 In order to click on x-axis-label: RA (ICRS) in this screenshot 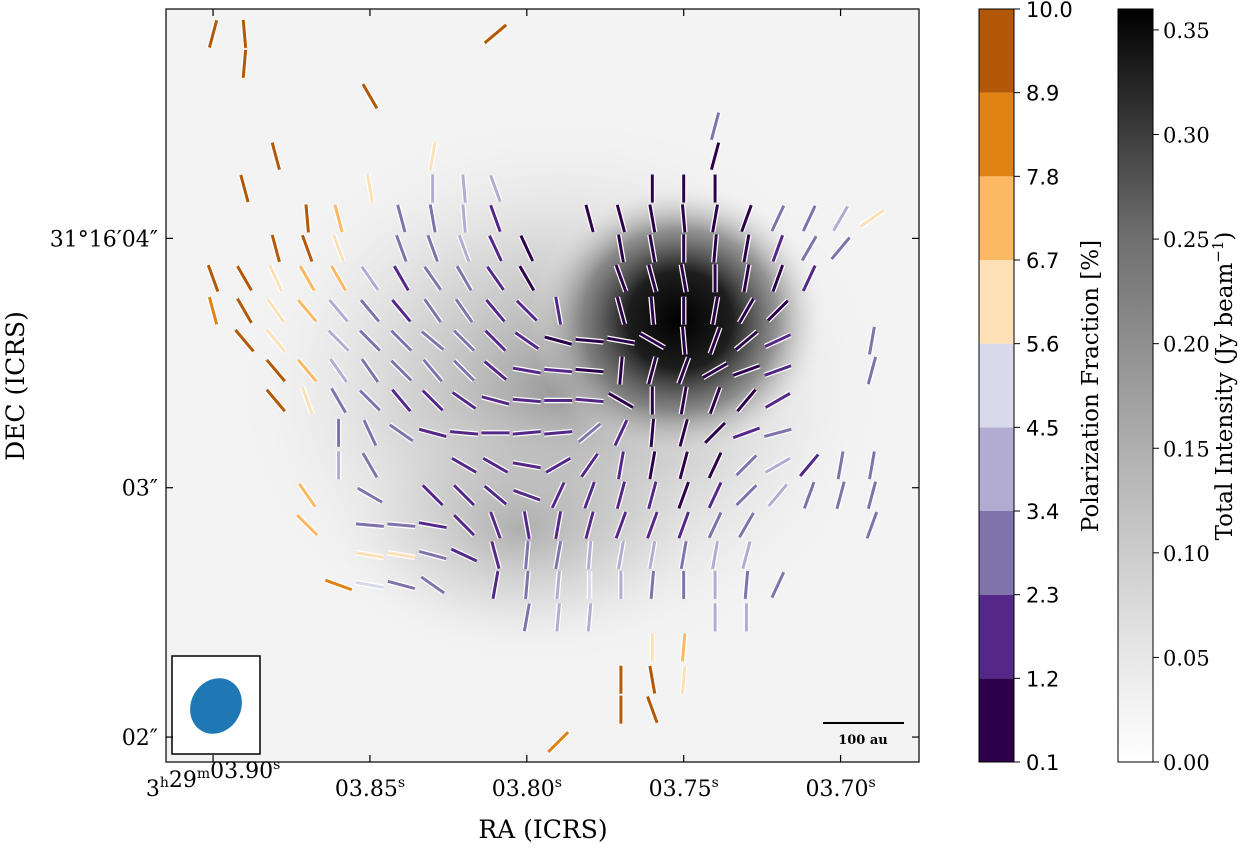, I will do `click(542, 829)`.